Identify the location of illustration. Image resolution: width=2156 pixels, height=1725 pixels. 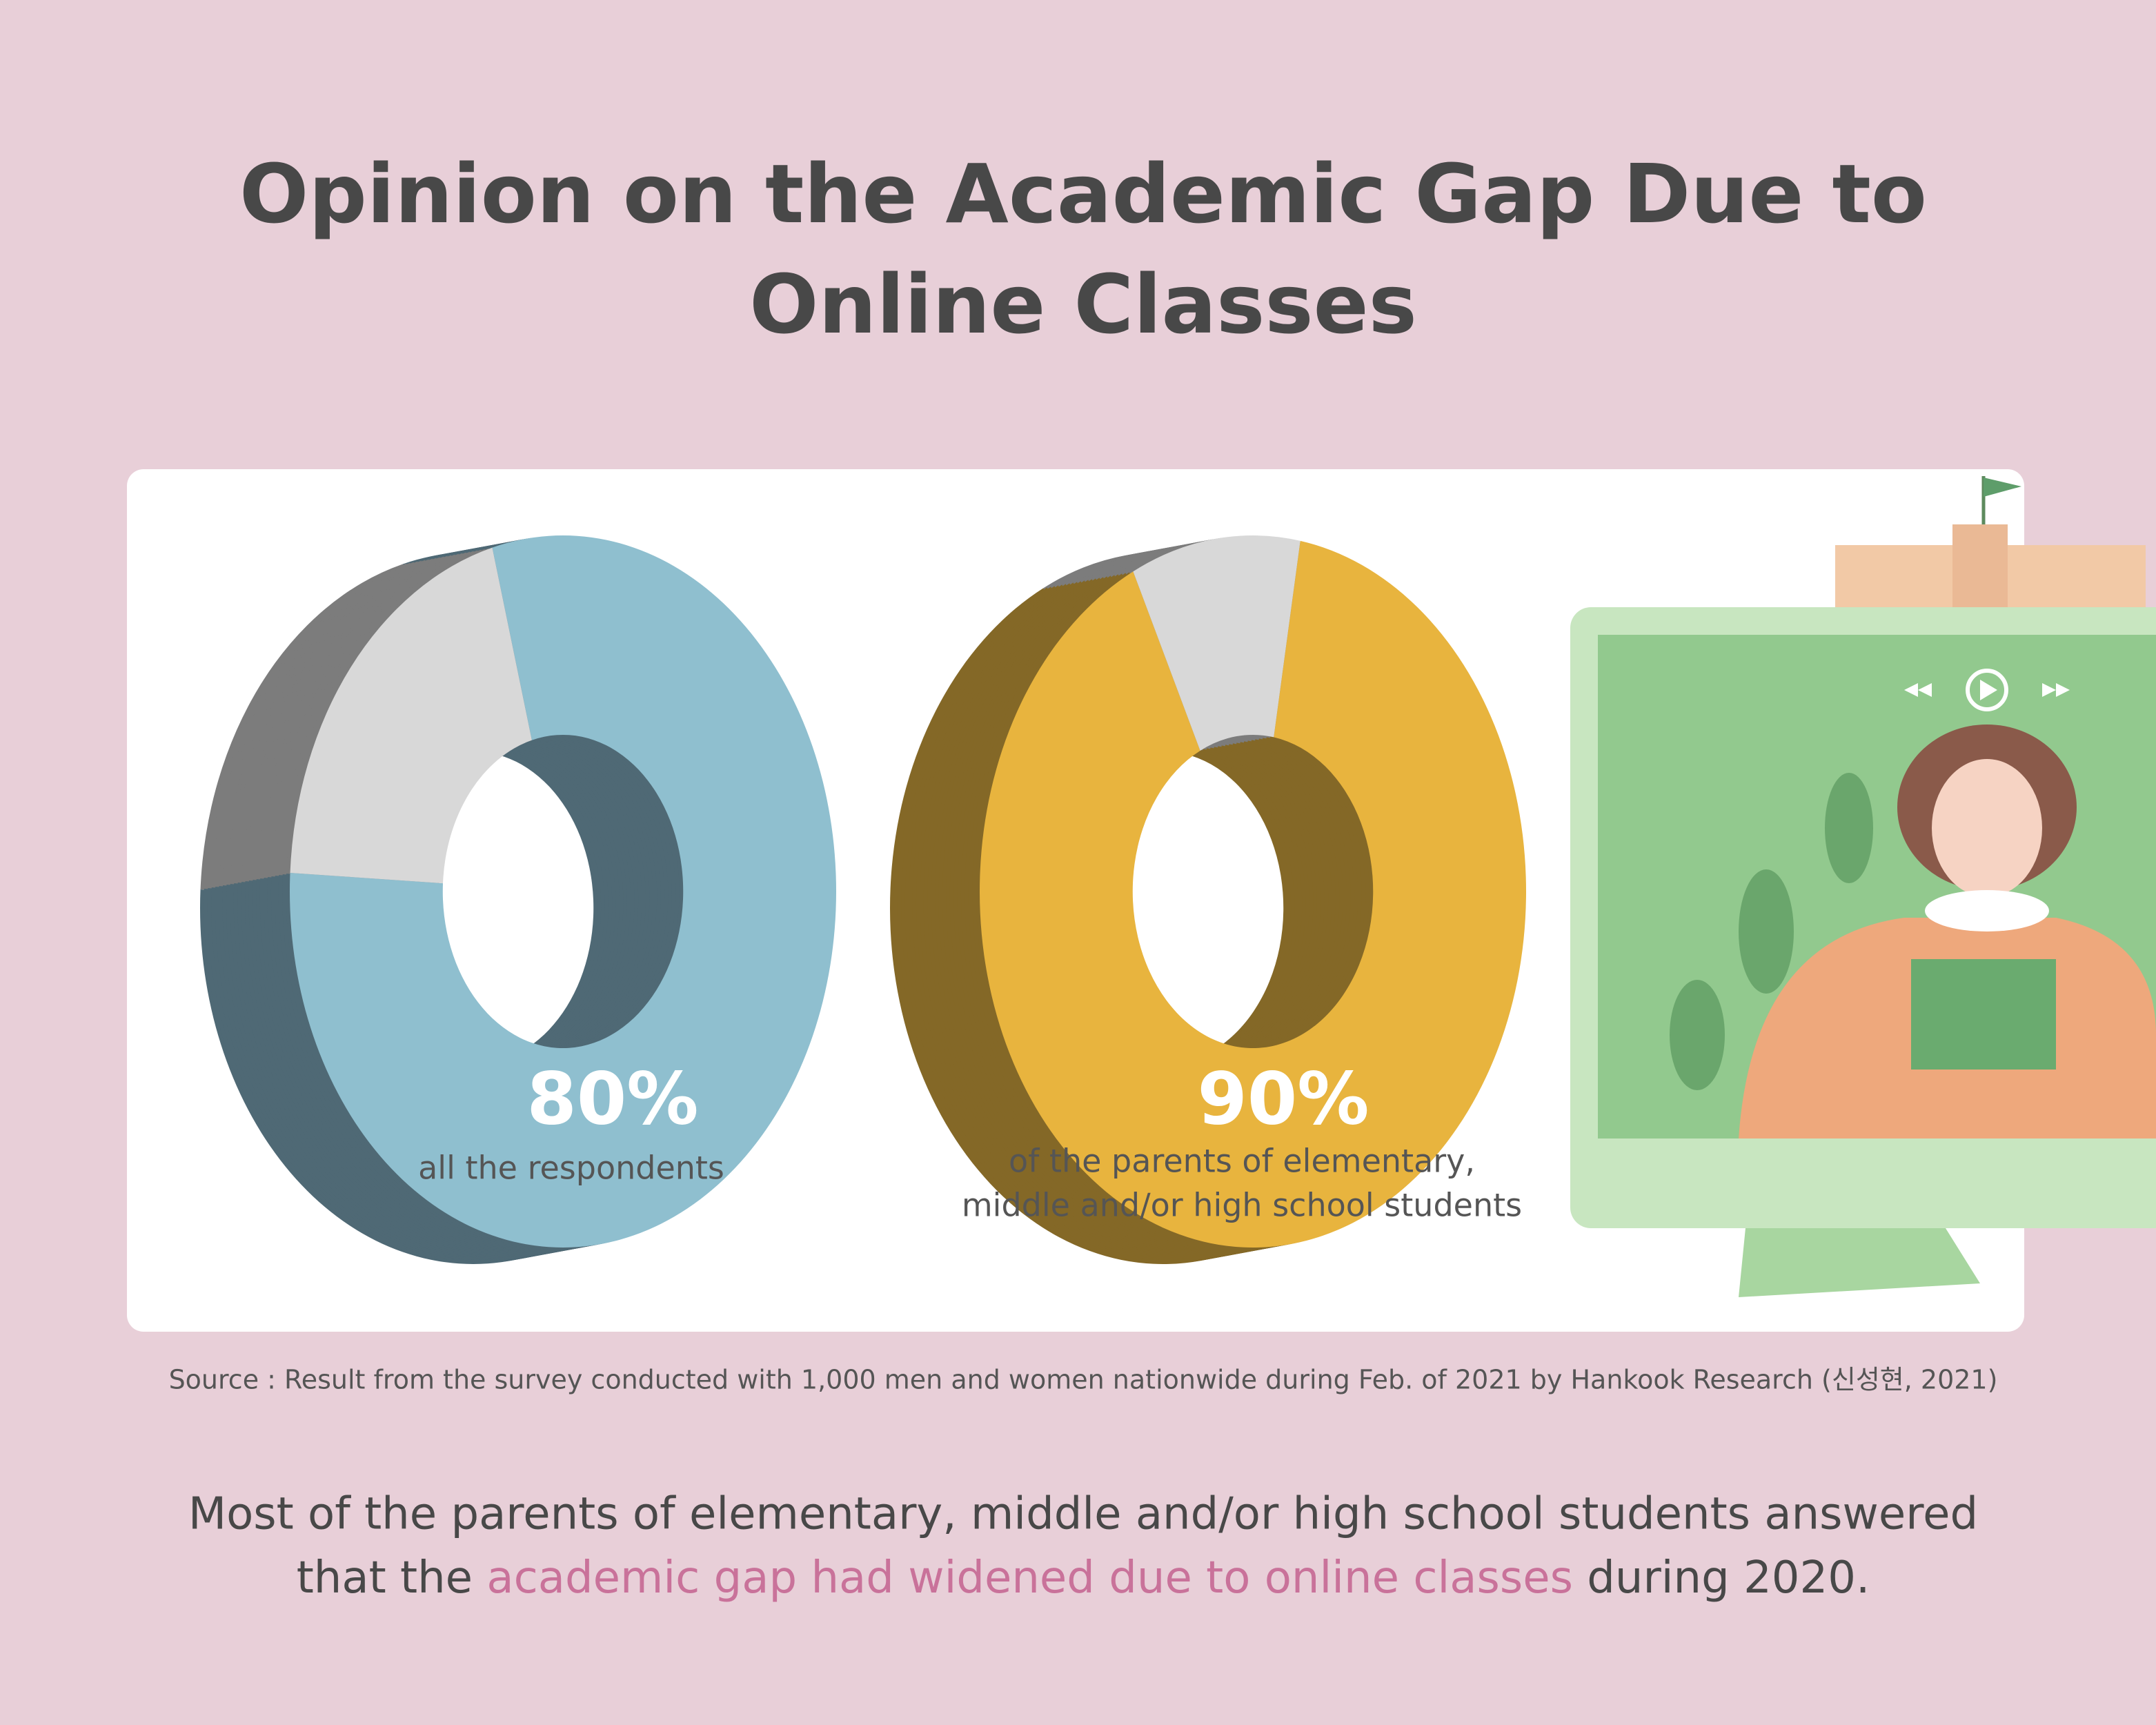
(1863, 886).